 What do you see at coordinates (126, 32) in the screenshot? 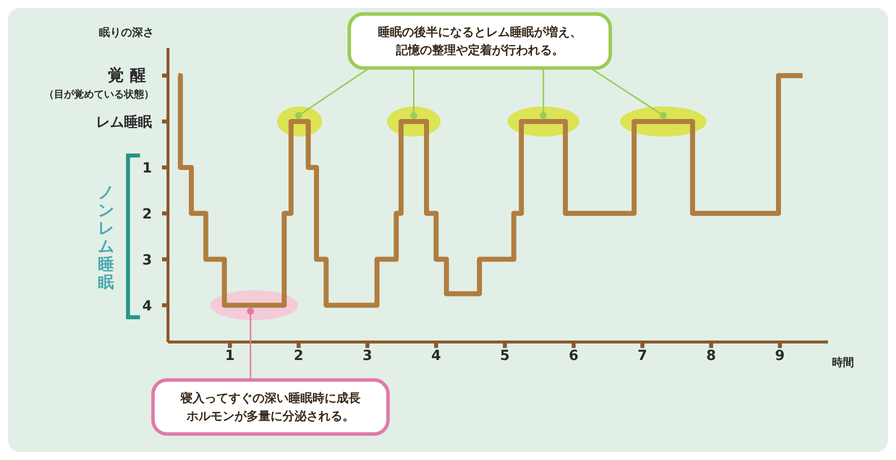
I see `y-axis-title: 眠りの深さ` at bounding box center [126, 32].